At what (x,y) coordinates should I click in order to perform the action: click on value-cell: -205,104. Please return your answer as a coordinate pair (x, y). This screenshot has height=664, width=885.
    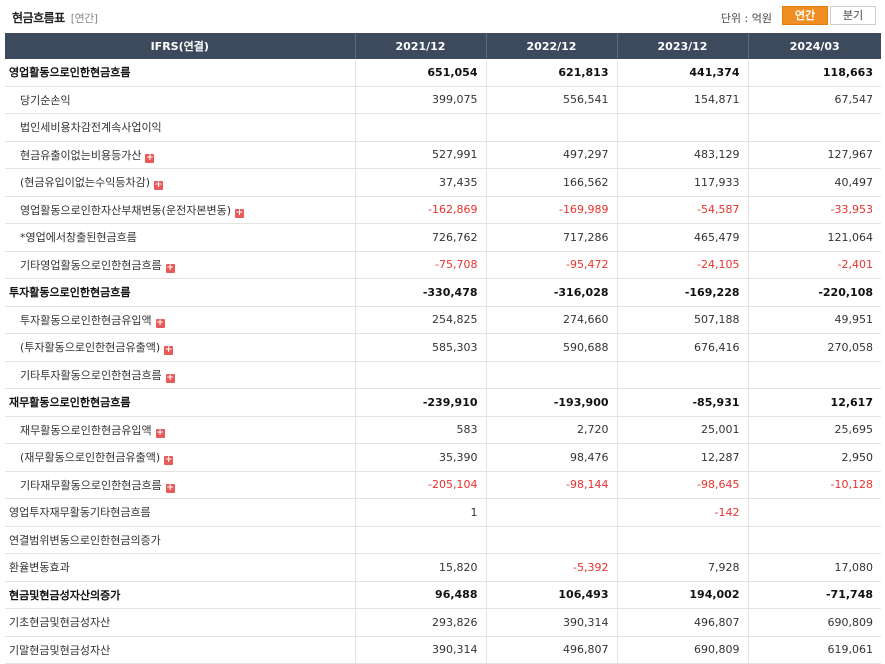
    Looking at the image, I should click on (421, 485).